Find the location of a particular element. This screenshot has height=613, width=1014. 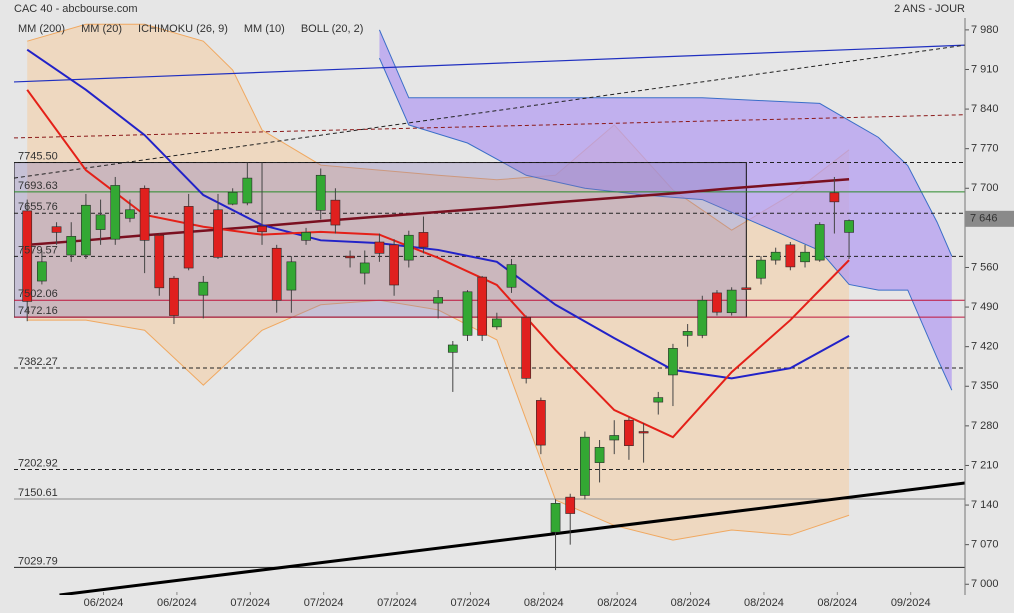

level-label: 7202.92 is located at coordinates (38, 463).